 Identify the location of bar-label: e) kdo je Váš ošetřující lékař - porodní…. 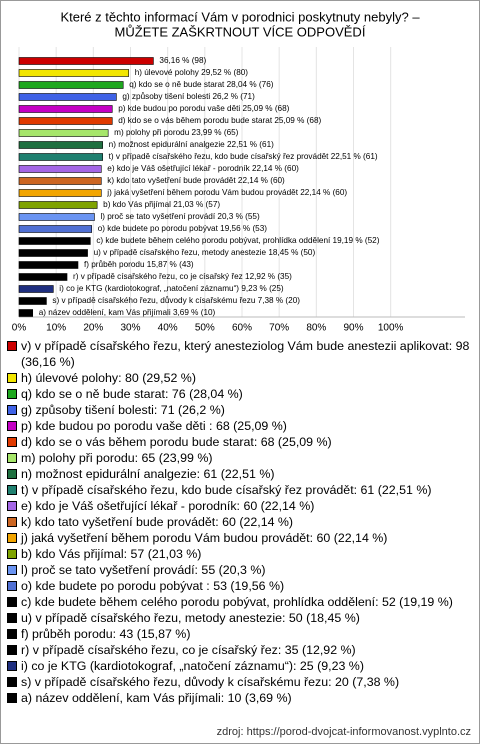
(203, 168).